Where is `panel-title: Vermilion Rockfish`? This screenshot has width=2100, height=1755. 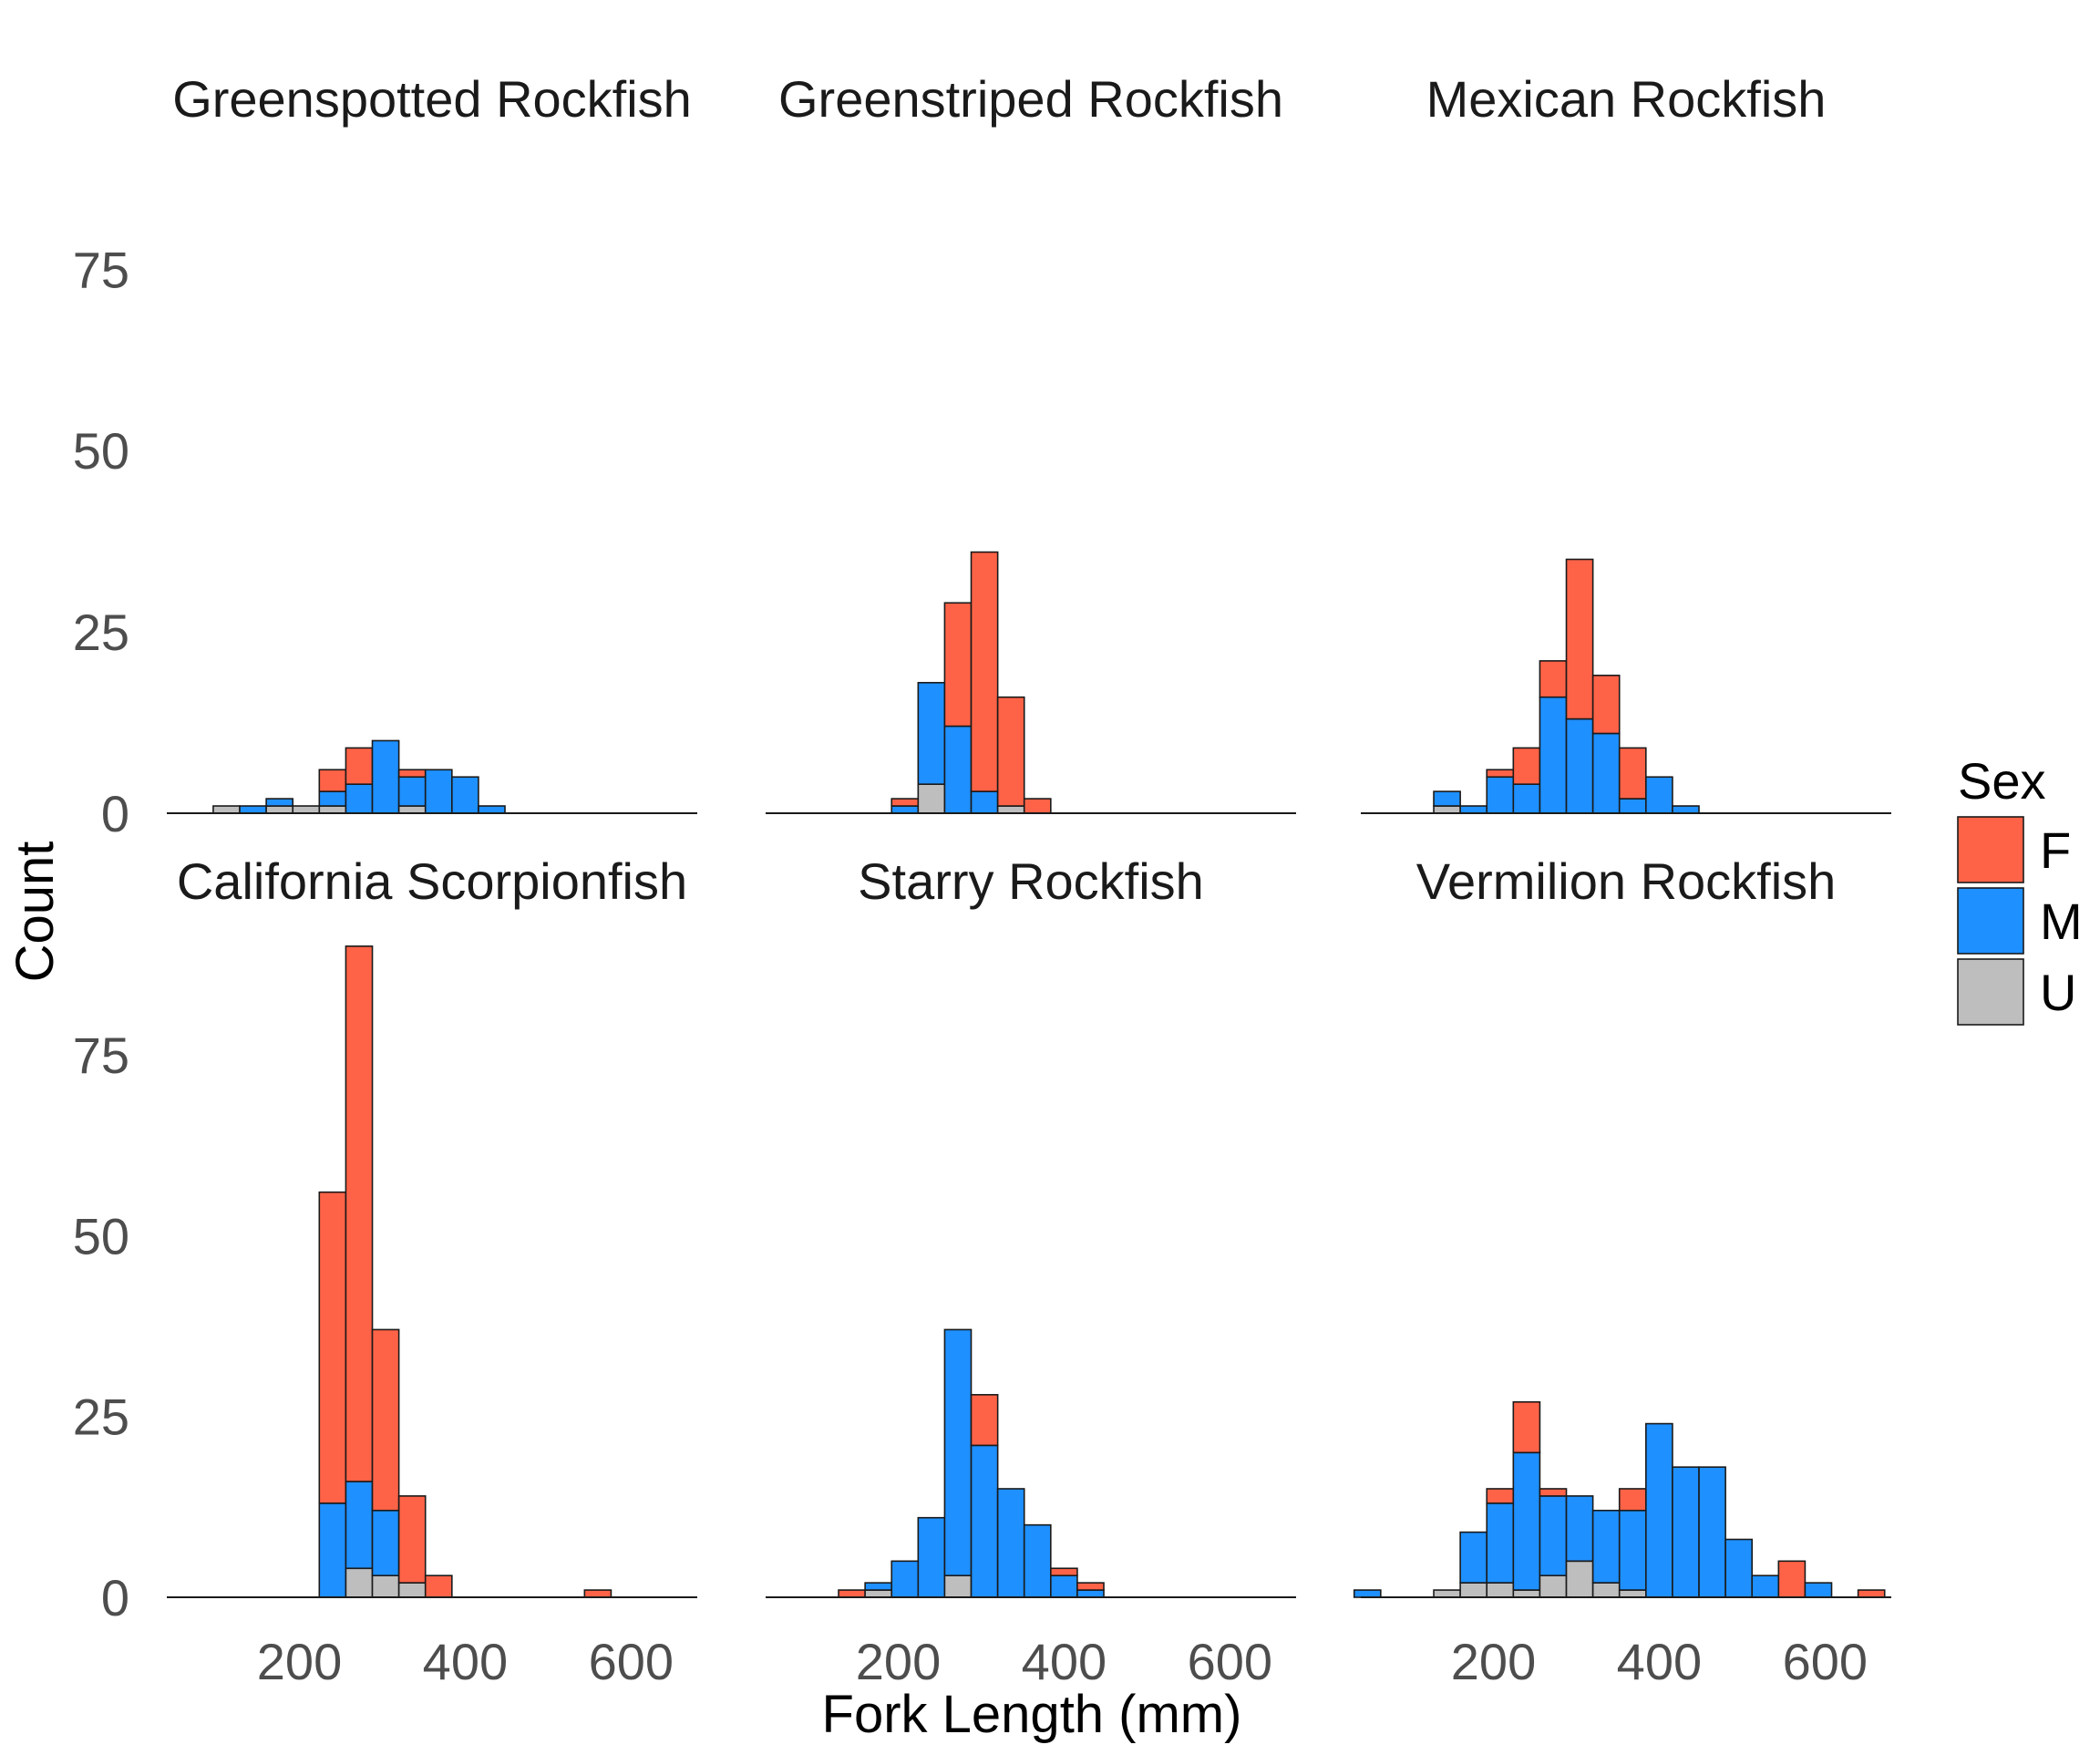 panel-title: Vermilion Rockfish is located at coordinates (1627, 881).